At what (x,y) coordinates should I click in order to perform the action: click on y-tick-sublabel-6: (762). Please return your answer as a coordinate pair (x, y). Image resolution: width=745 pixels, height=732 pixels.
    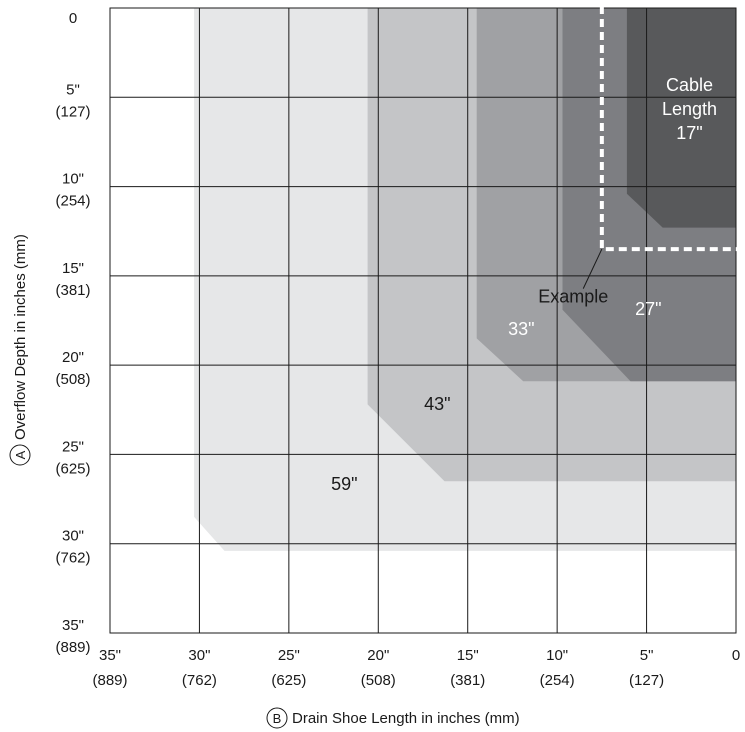
    Looking at the image, I should click on (72, 558).